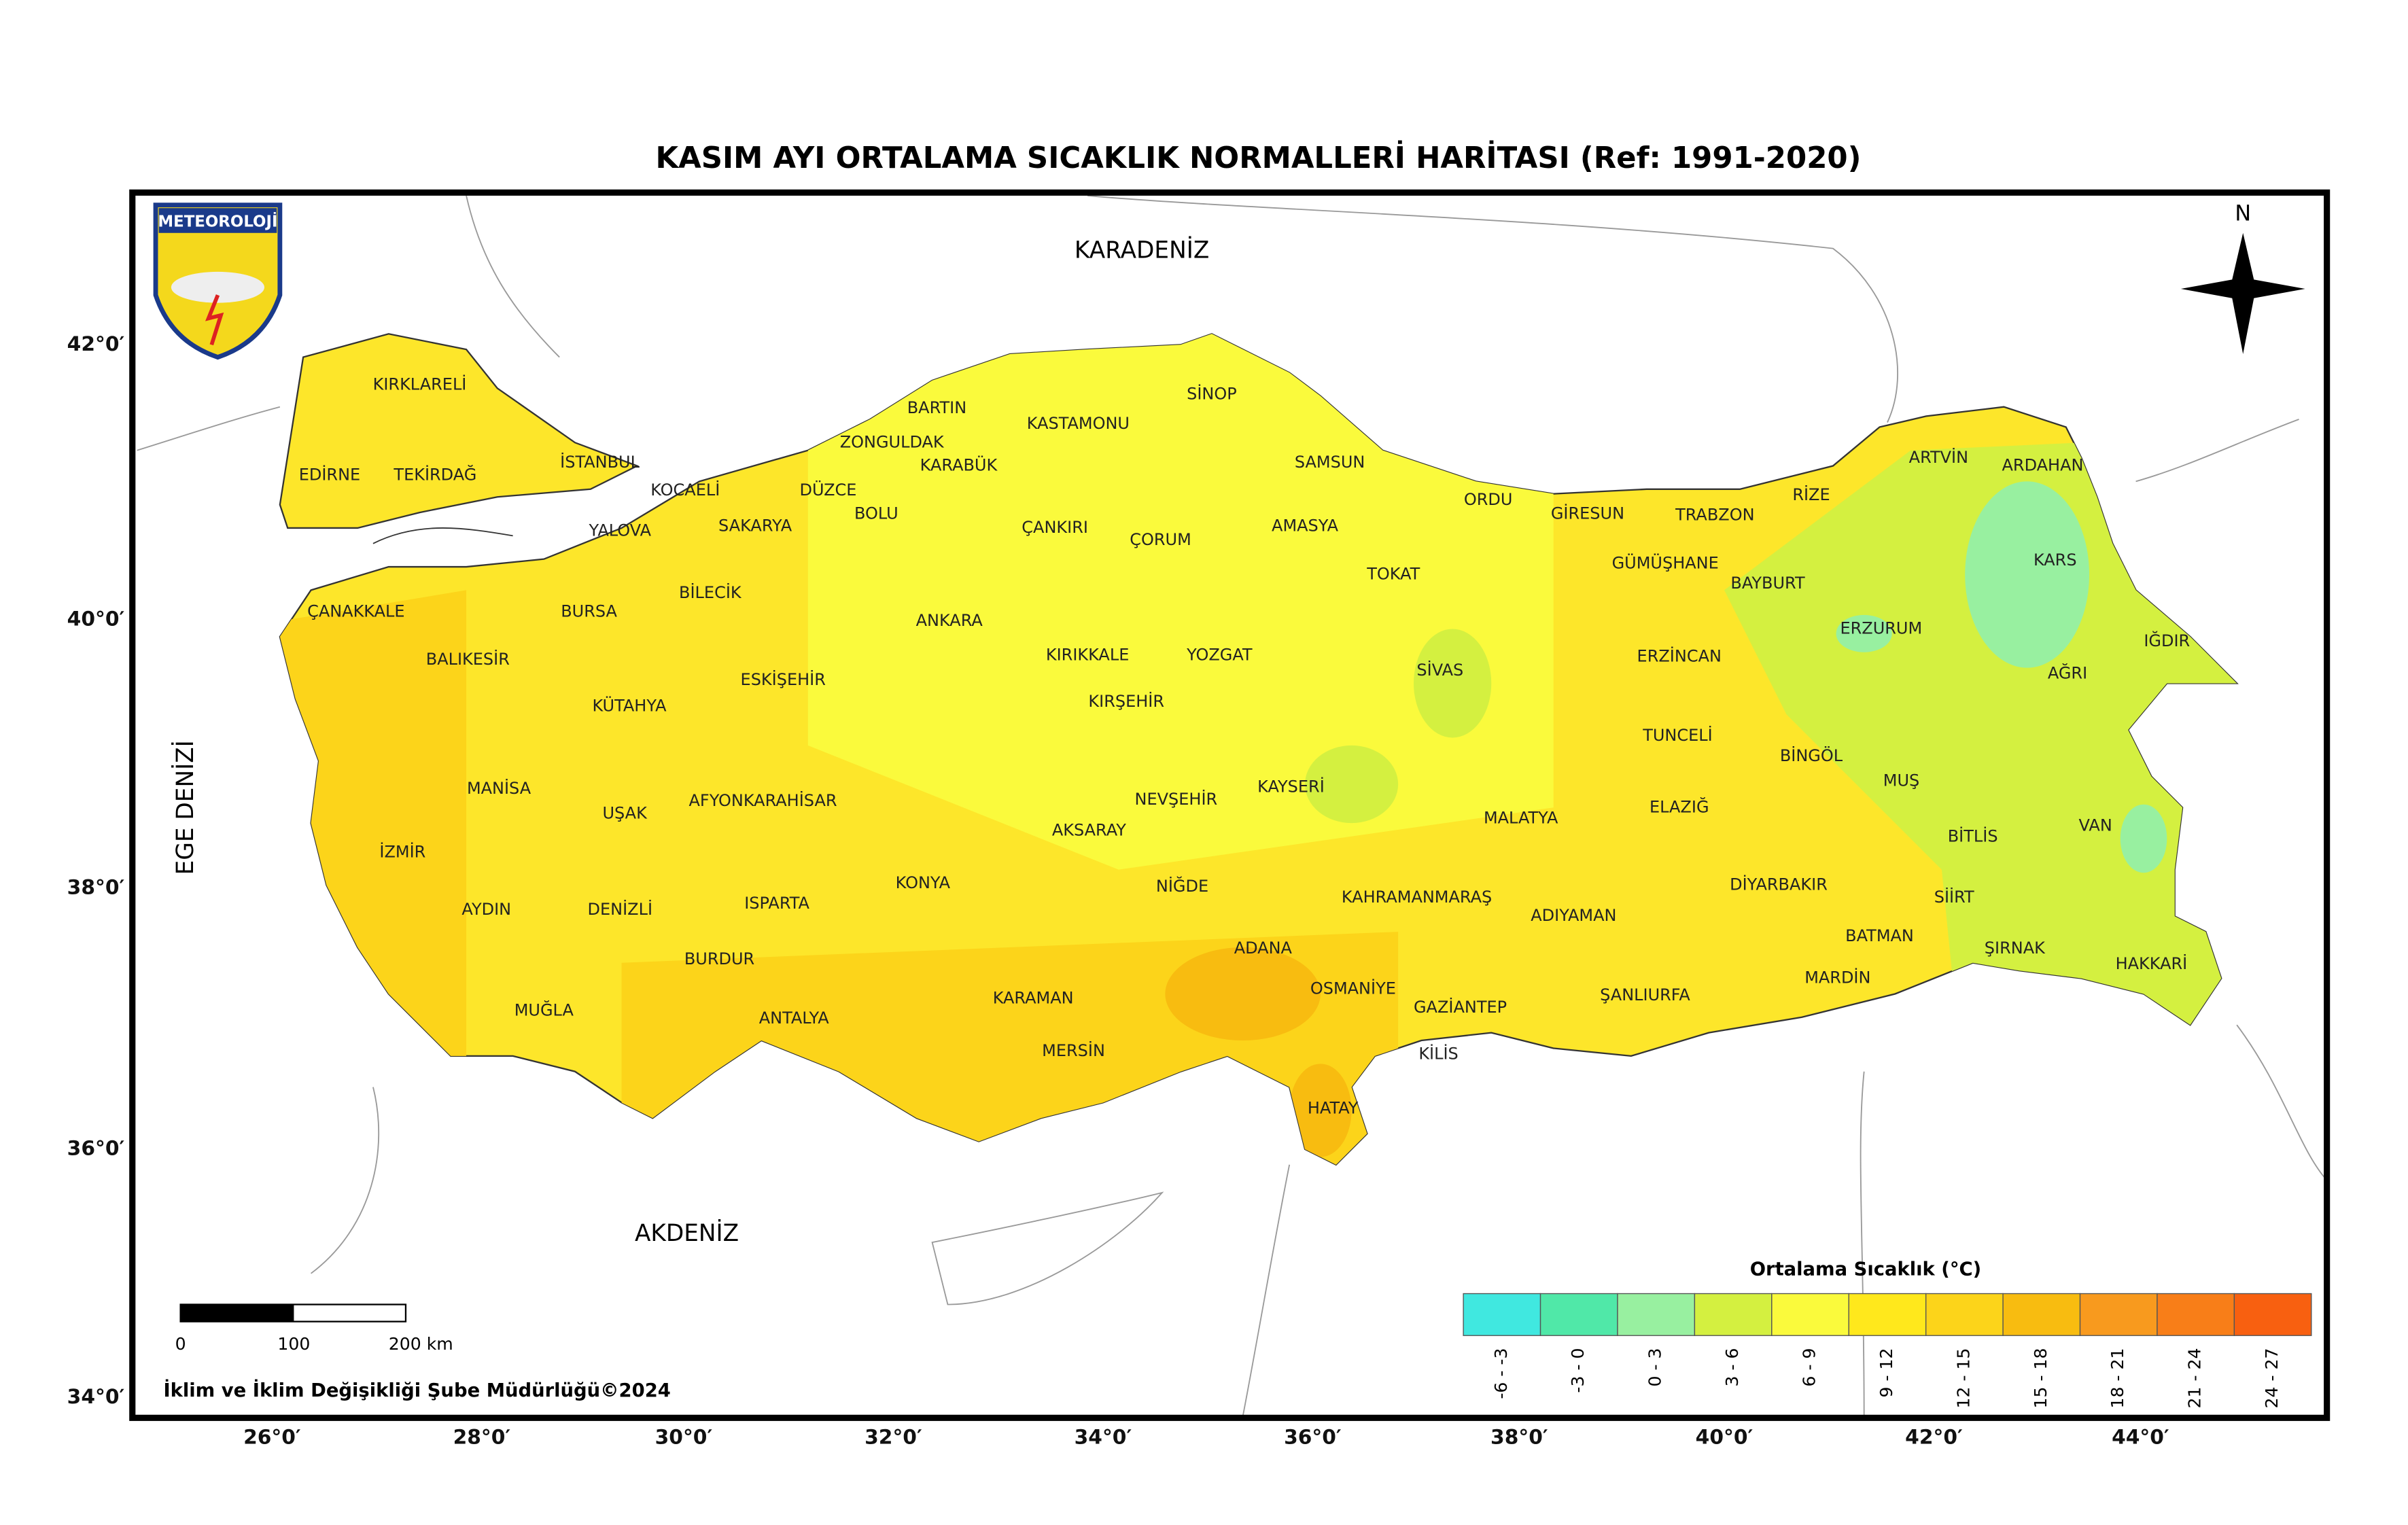 The width and height of the screenshot is (2408, 1525). What do you see at coordinates (719, 958) in the screenshot?
I see `province-label: BURDUR` at bounding box center [719, 958].